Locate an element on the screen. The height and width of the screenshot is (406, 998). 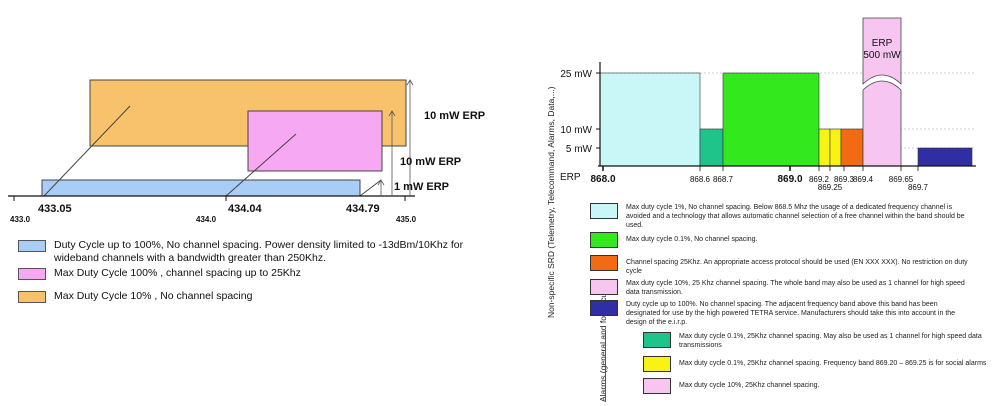
y-tick-label-0: 25 mW is located at coordinates (576, 74).